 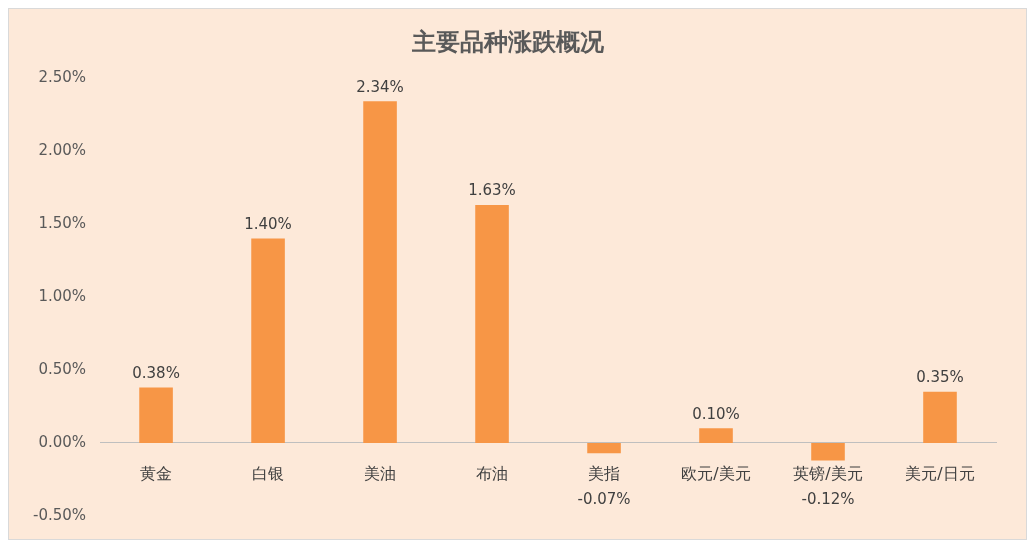 What do you see at coordinates (492, 190) in the screenshot?
I see `data-label: 1.63%` at bounding box center [492, 190].